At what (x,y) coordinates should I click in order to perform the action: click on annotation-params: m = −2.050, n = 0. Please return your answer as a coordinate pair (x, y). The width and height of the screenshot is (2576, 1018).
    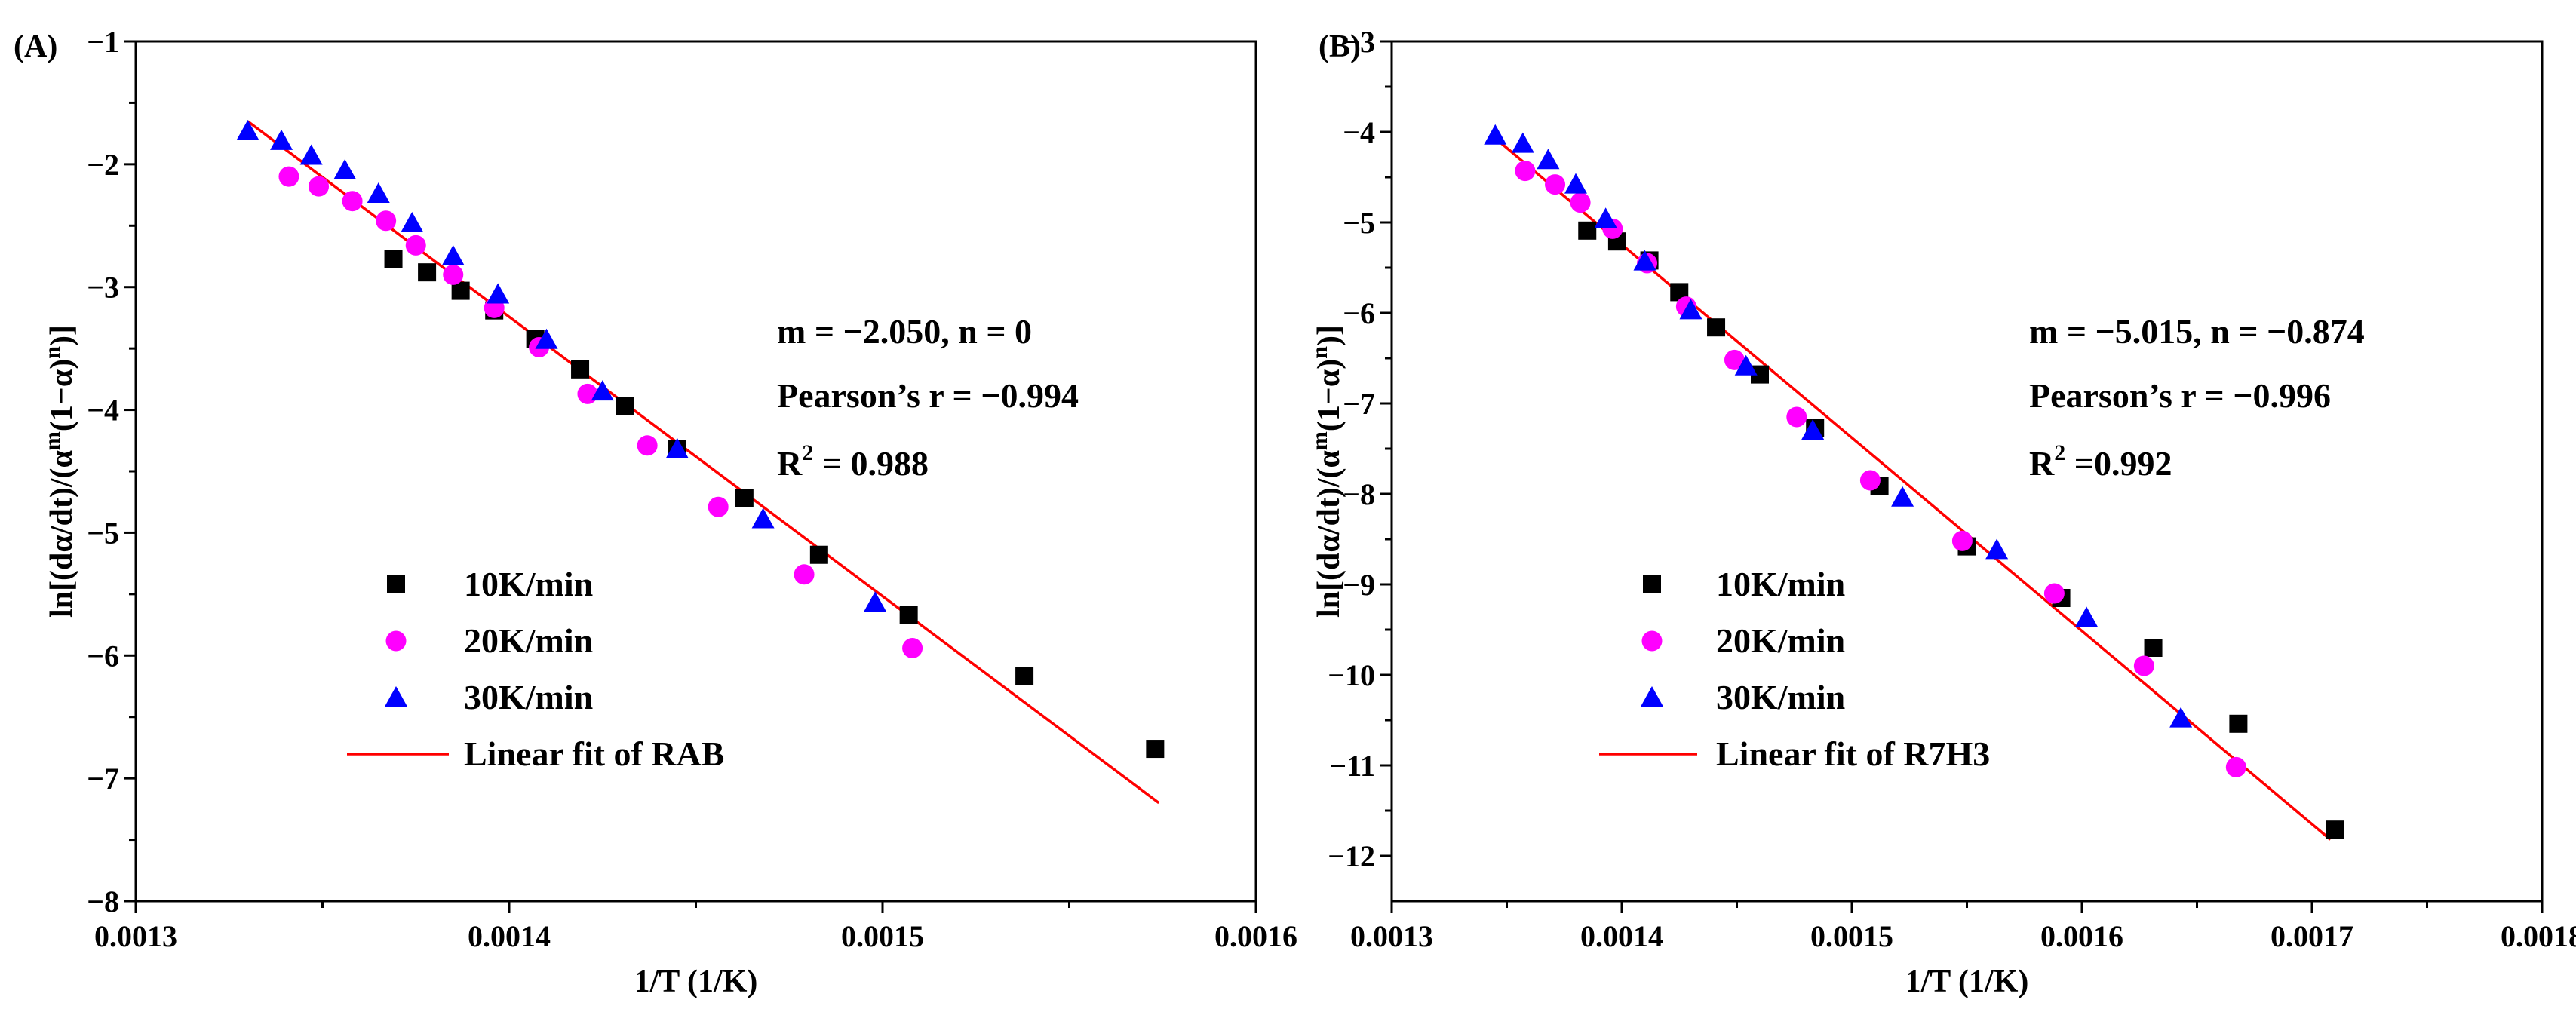
    Looking at the image, I should click on (904, 331).